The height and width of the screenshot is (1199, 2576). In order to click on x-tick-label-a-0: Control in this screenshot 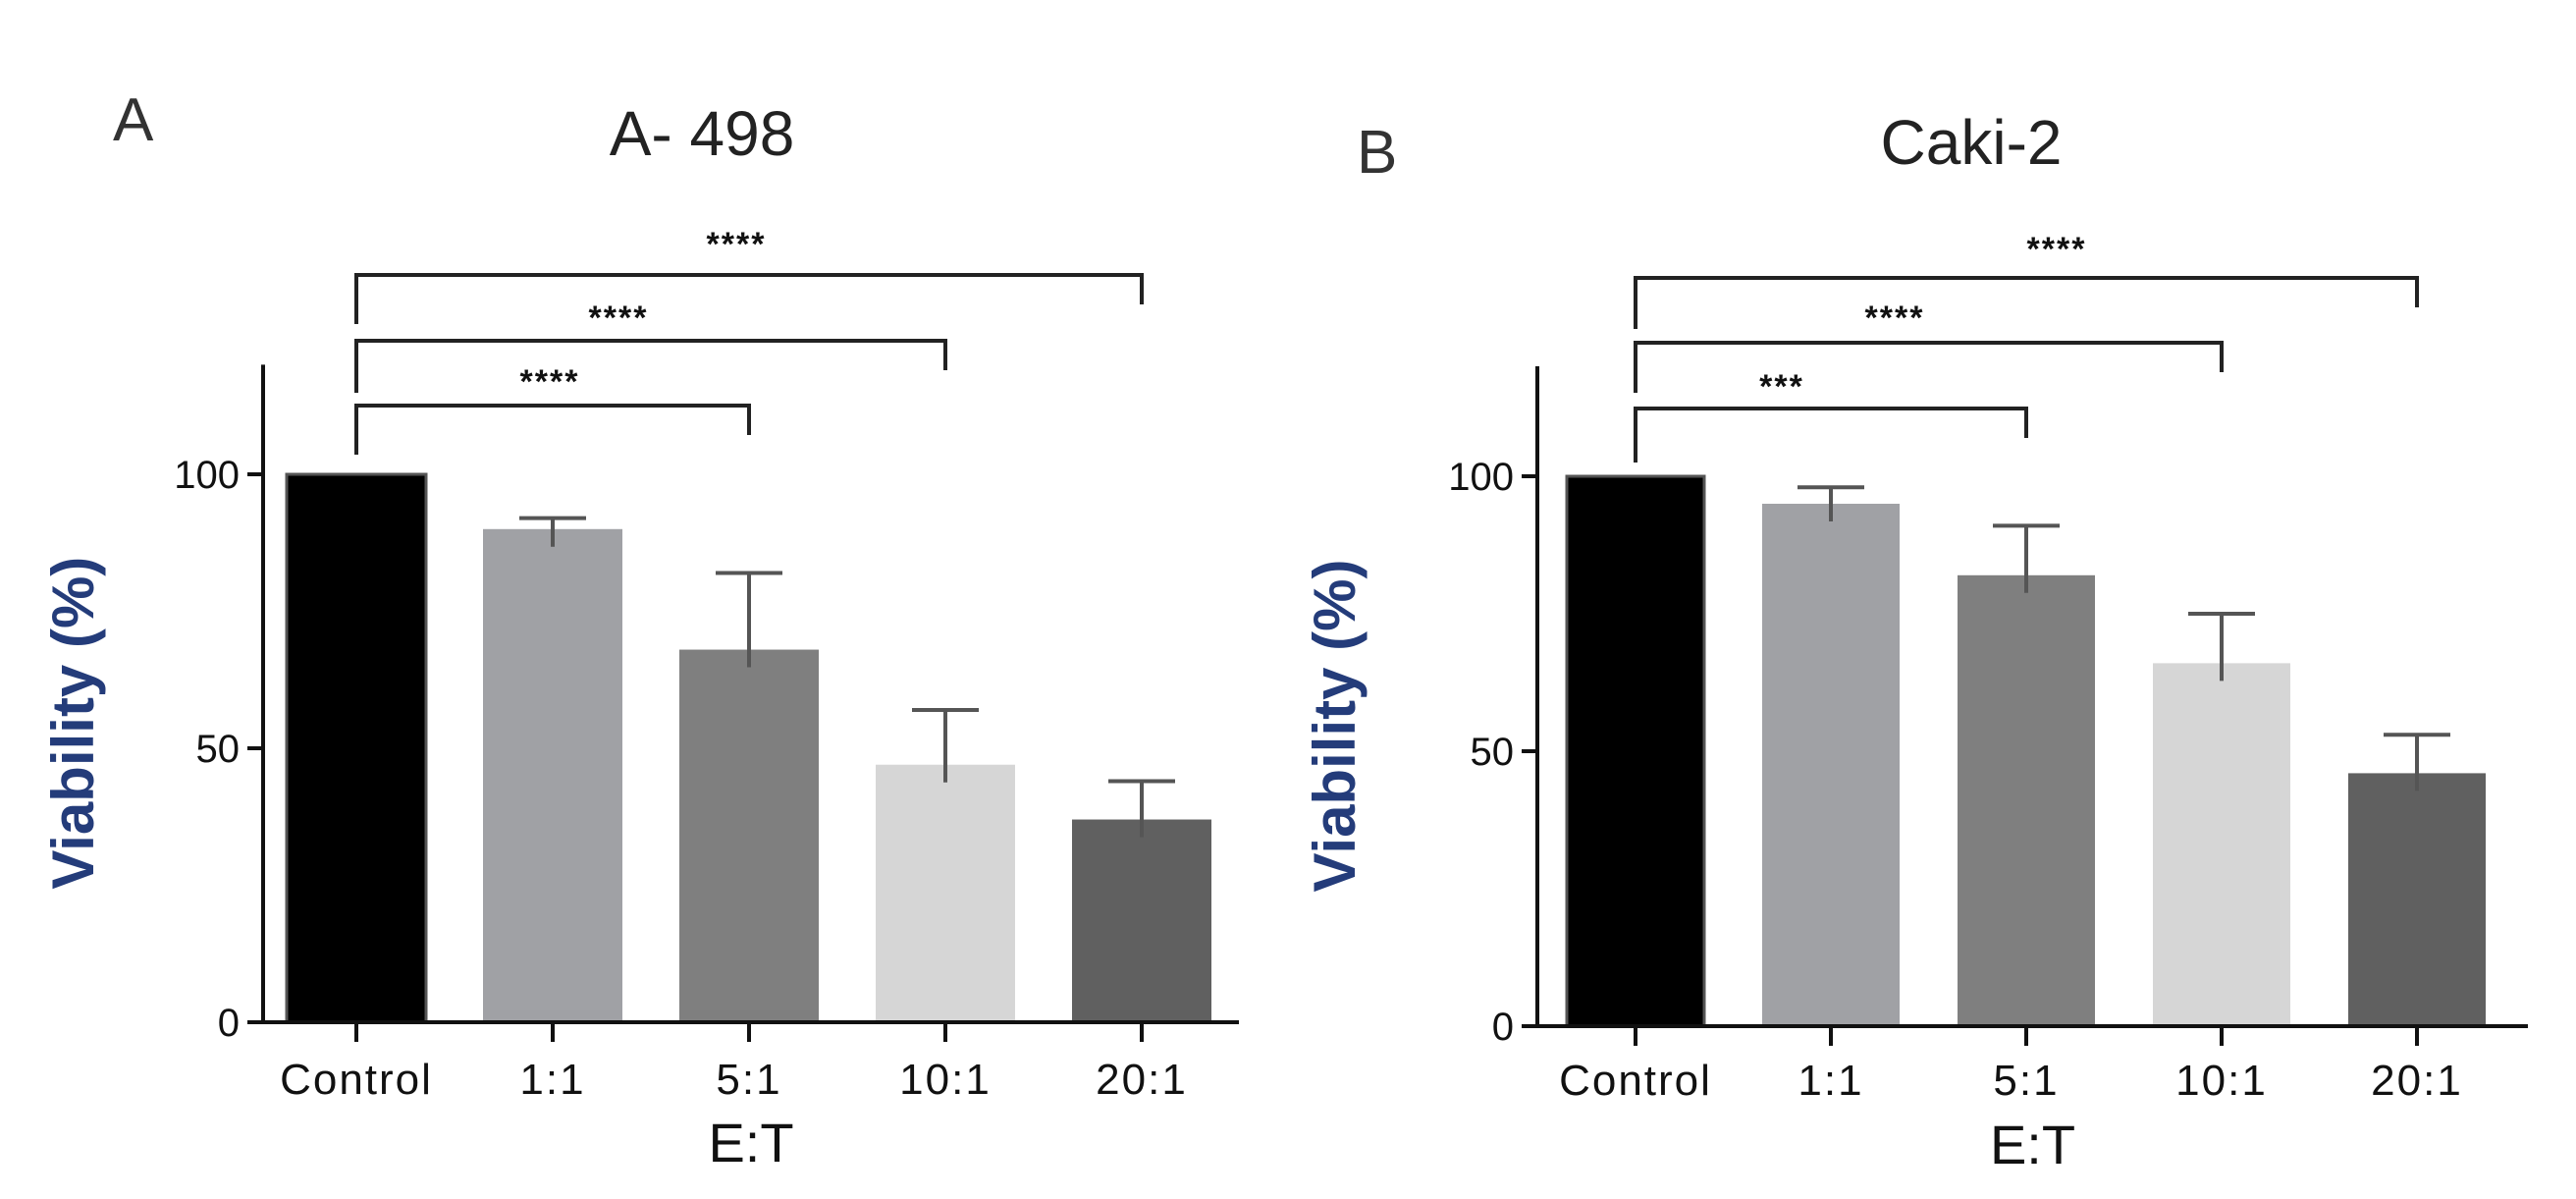, I will do `click(356, 1080)`.